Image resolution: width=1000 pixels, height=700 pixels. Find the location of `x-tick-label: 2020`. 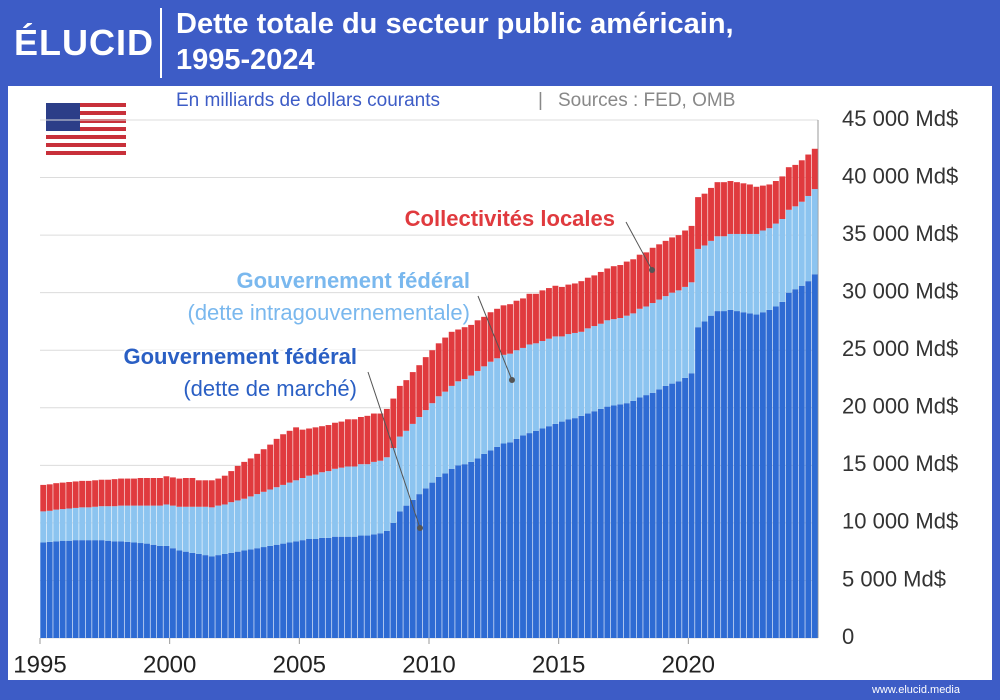

x-tick-label: 2020 is located at coordinates (688, 664).